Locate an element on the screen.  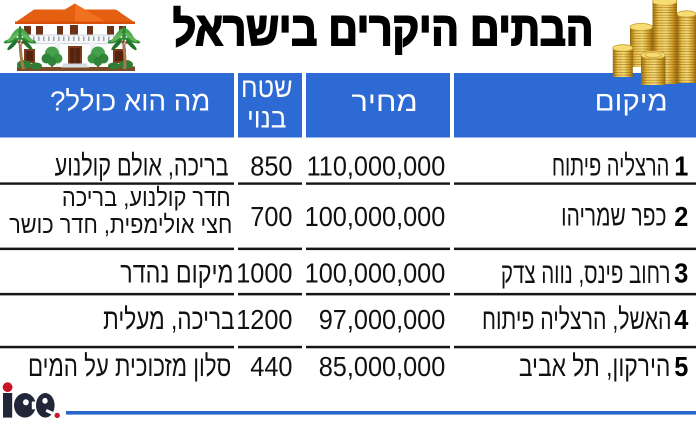
svg-text: 1000 is located at coordinates (264, 273).